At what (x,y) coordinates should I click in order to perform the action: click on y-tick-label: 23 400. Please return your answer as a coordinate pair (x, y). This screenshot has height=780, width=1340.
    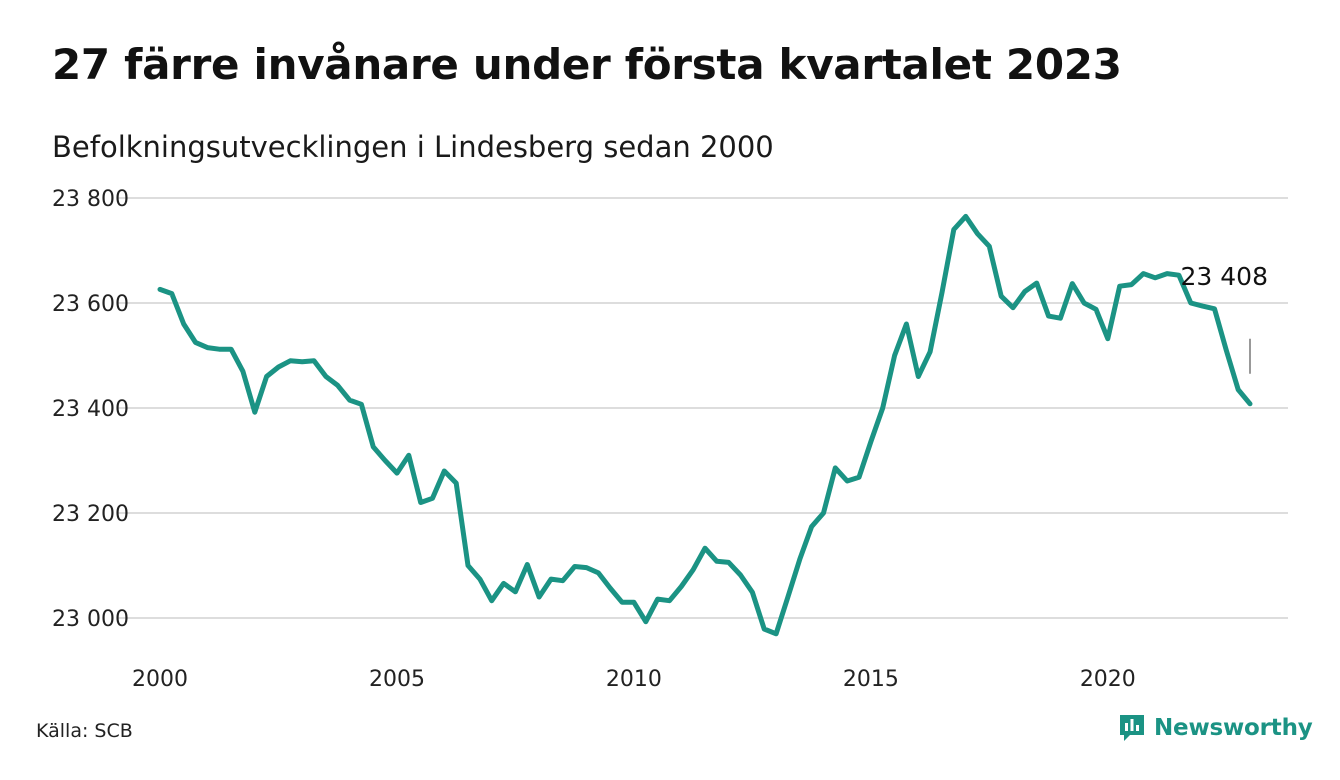
    Looking at the image, I should click on (90, 409).